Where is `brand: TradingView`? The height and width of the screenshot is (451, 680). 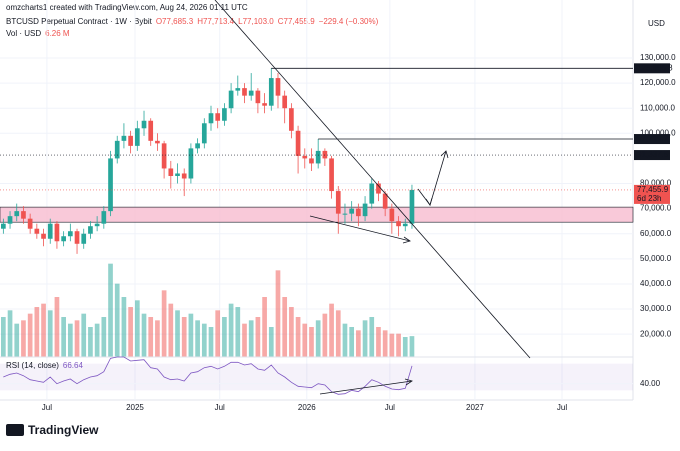 brand: TradingView is located at coordinates (52, 430).